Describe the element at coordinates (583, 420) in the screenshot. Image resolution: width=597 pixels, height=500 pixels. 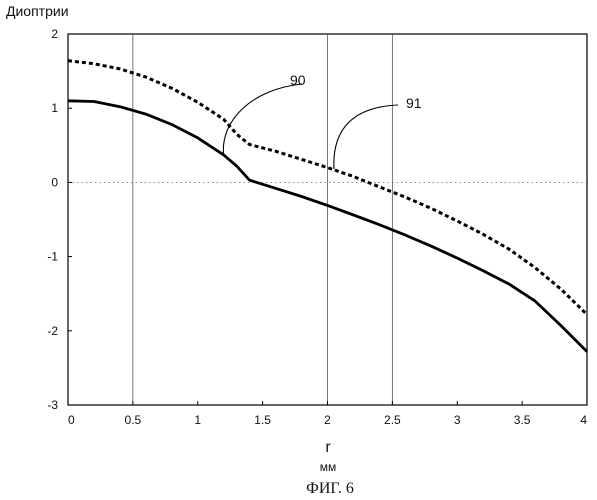
I see `x-tick-label: 4` at that location.